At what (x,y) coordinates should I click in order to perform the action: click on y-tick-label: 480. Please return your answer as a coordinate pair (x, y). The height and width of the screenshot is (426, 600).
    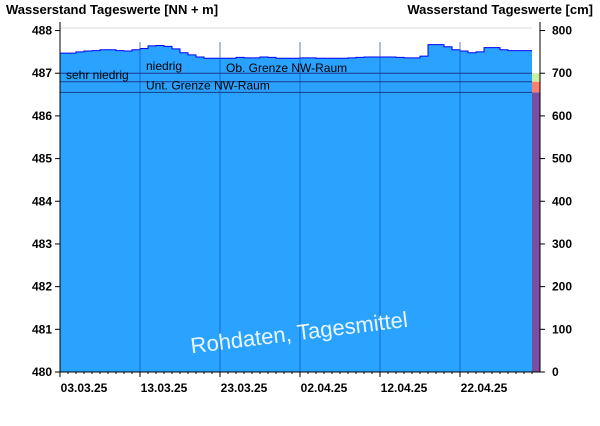
    Looking at the image, I should click on (42, 372).